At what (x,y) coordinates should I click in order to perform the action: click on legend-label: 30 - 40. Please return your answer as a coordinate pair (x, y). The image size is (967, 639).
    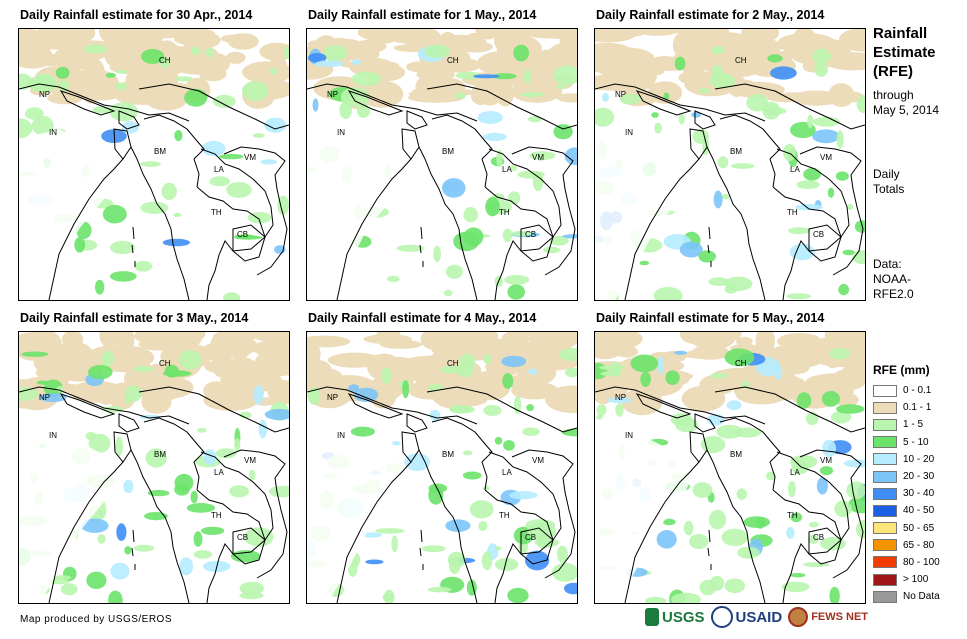
    Looking at the image, I should click on (919, 494).